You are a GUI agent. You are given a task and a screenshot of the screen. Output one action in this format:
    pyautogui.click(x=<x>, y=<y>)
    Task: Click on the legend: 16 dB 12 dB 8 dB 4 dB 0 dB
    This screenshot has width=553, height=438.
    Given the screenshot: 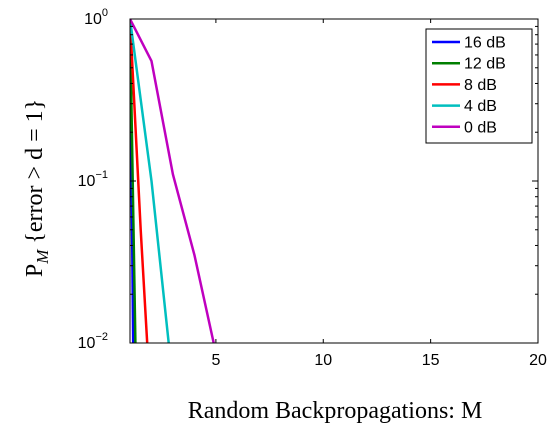 What is the action you would take?
    pyautogui.click(x=479, y=86)
    